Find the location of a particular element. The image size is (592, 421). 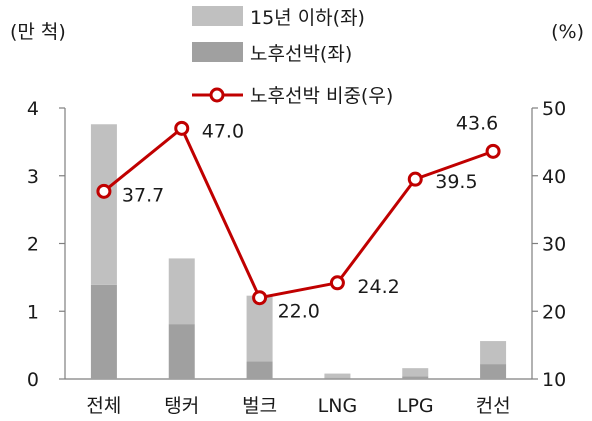

legend-label-share: 노후선박 비중(우) is located at coordinates (321, 96).